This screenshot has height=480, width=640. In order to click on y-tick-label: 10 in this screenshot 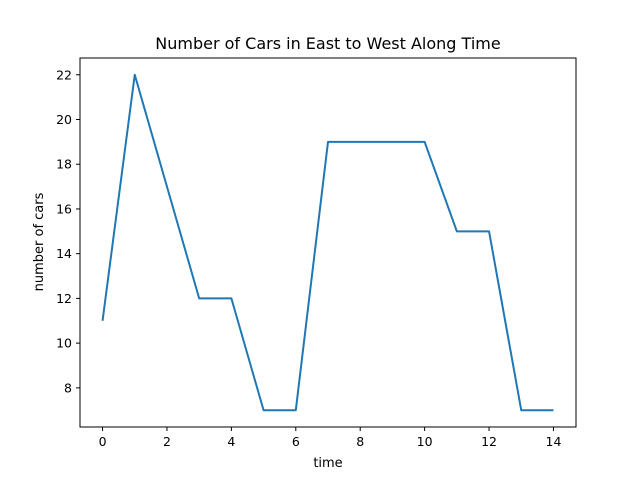, I will do `click(64, 343)`.